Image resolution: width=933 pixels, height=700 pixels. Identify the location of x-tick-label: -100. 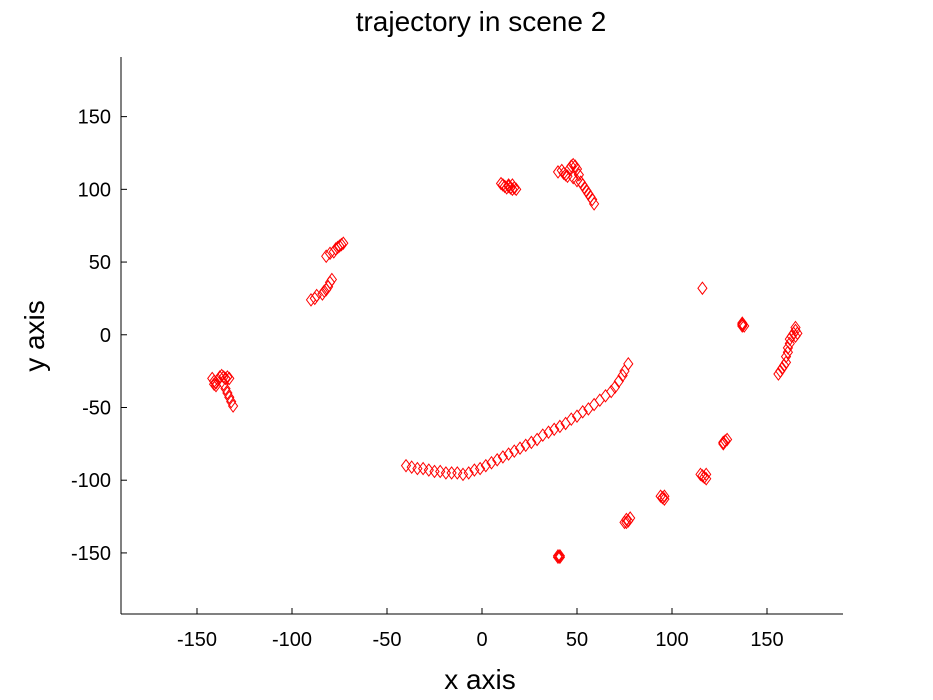
(292, 640).